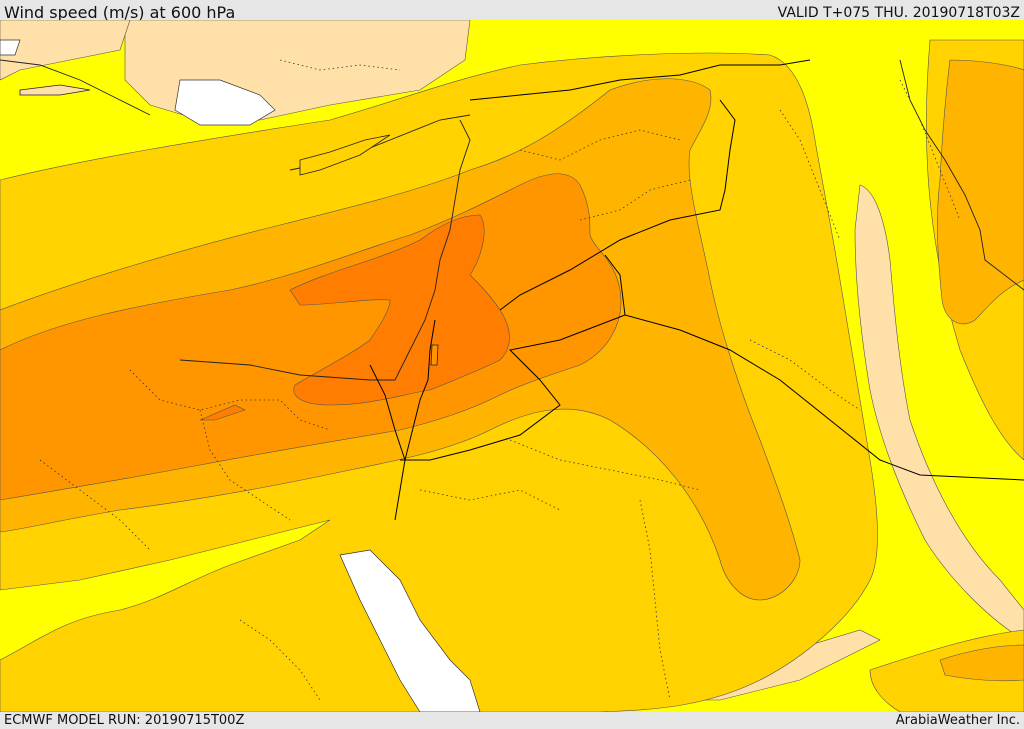  Describe the element at coordinates (120, 12) in the screenshot. I see `map-title: Wind speed (m/s) at 600 hPa` at that location.